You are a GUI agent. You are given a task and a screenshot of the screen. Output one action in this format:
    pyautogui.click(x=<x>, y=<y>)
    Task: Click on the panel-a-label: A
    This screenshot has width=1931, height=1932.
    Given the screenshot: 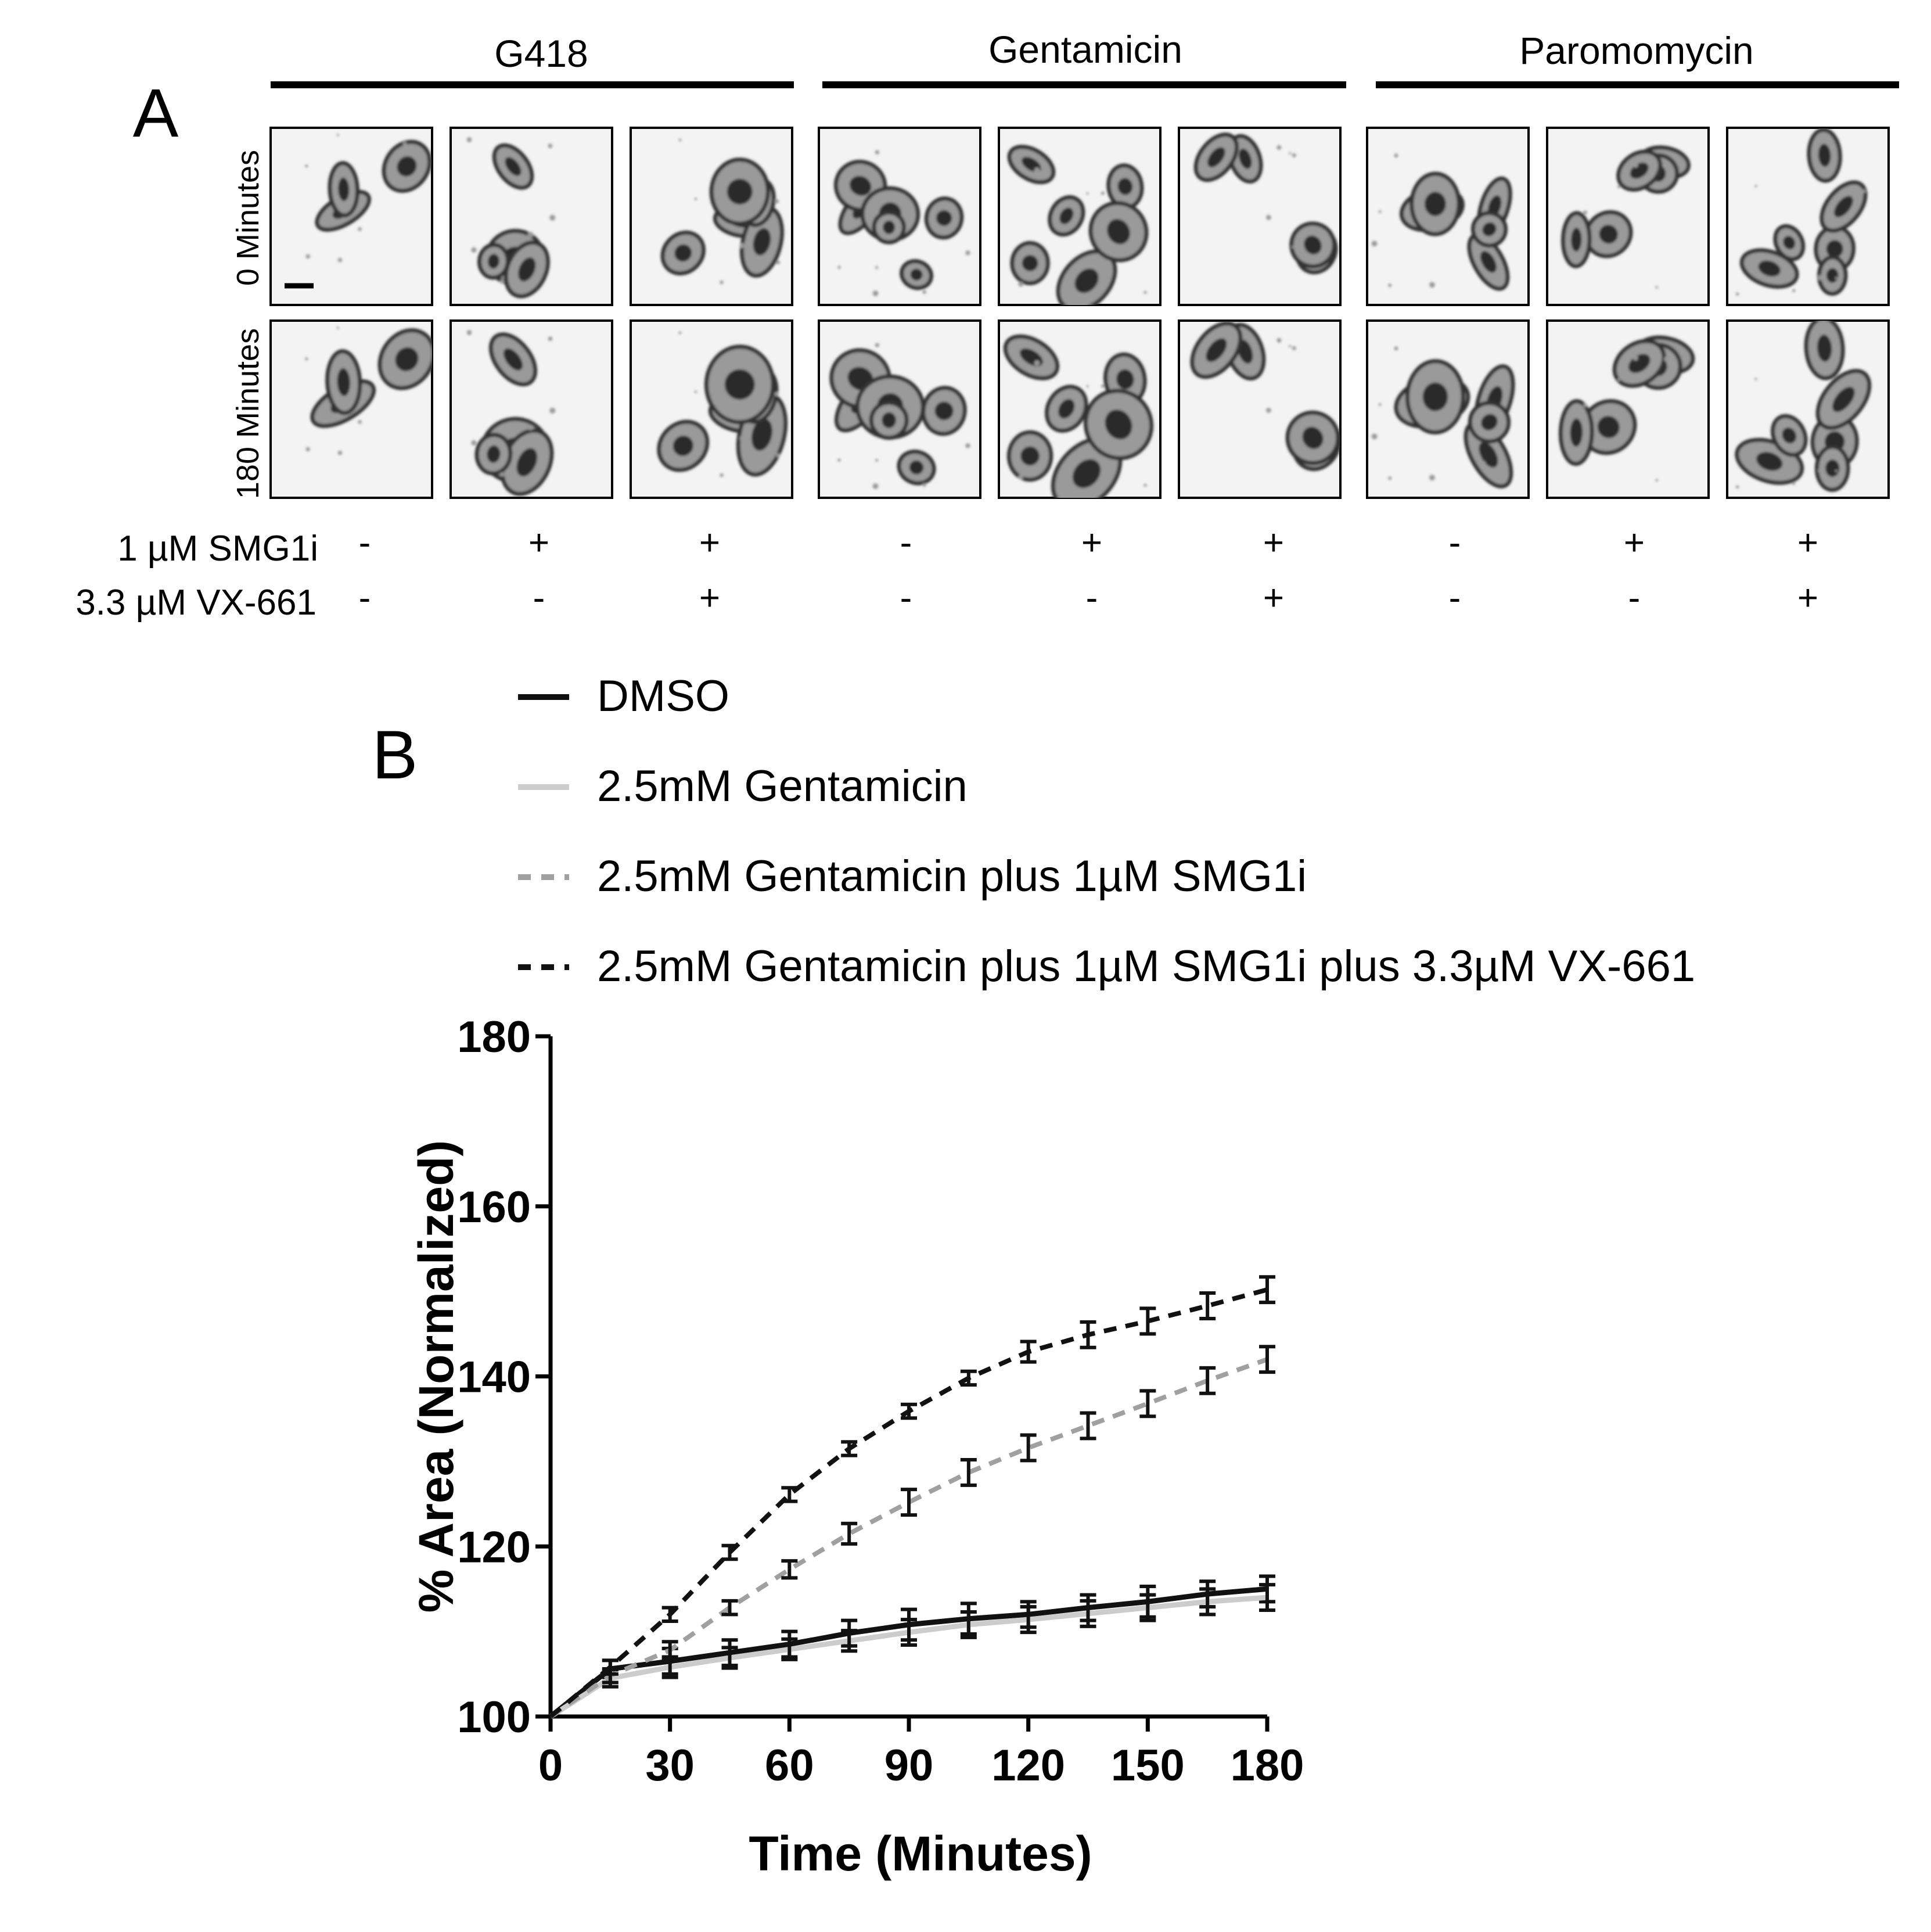 What is the action you would take?
    pyautogui.click(x=156, y=113)
    